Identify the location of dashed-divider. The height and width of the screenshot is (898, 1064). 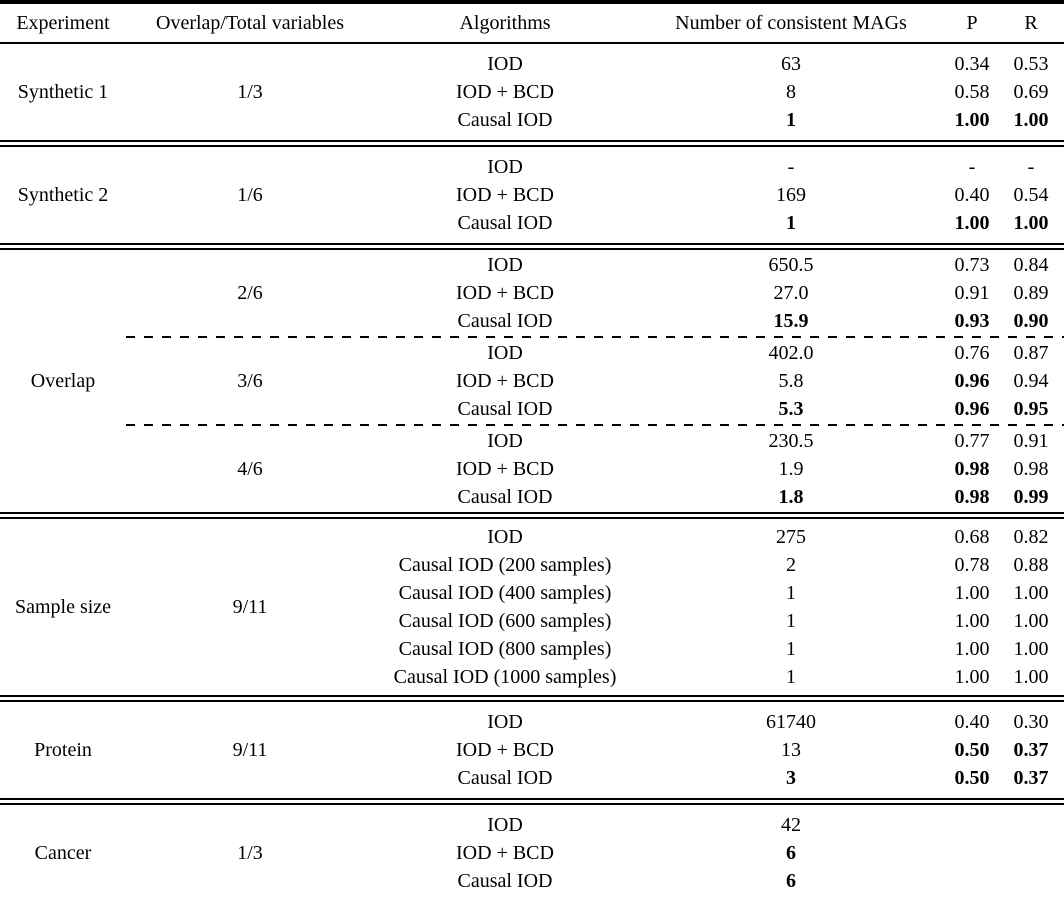
(595, 337).